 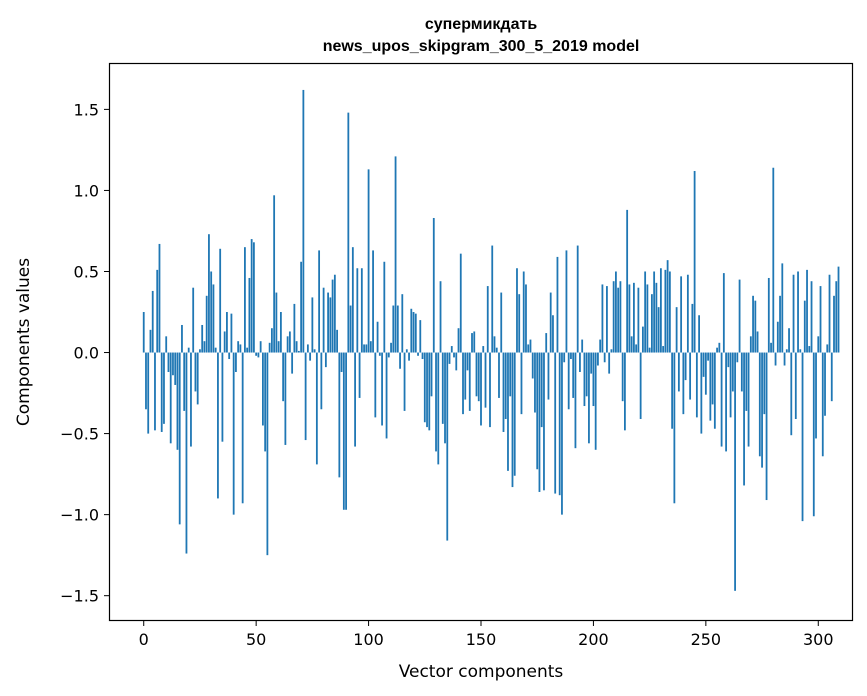 I want to click on y-tick-label: 0.5, so click(x=86, y=271).